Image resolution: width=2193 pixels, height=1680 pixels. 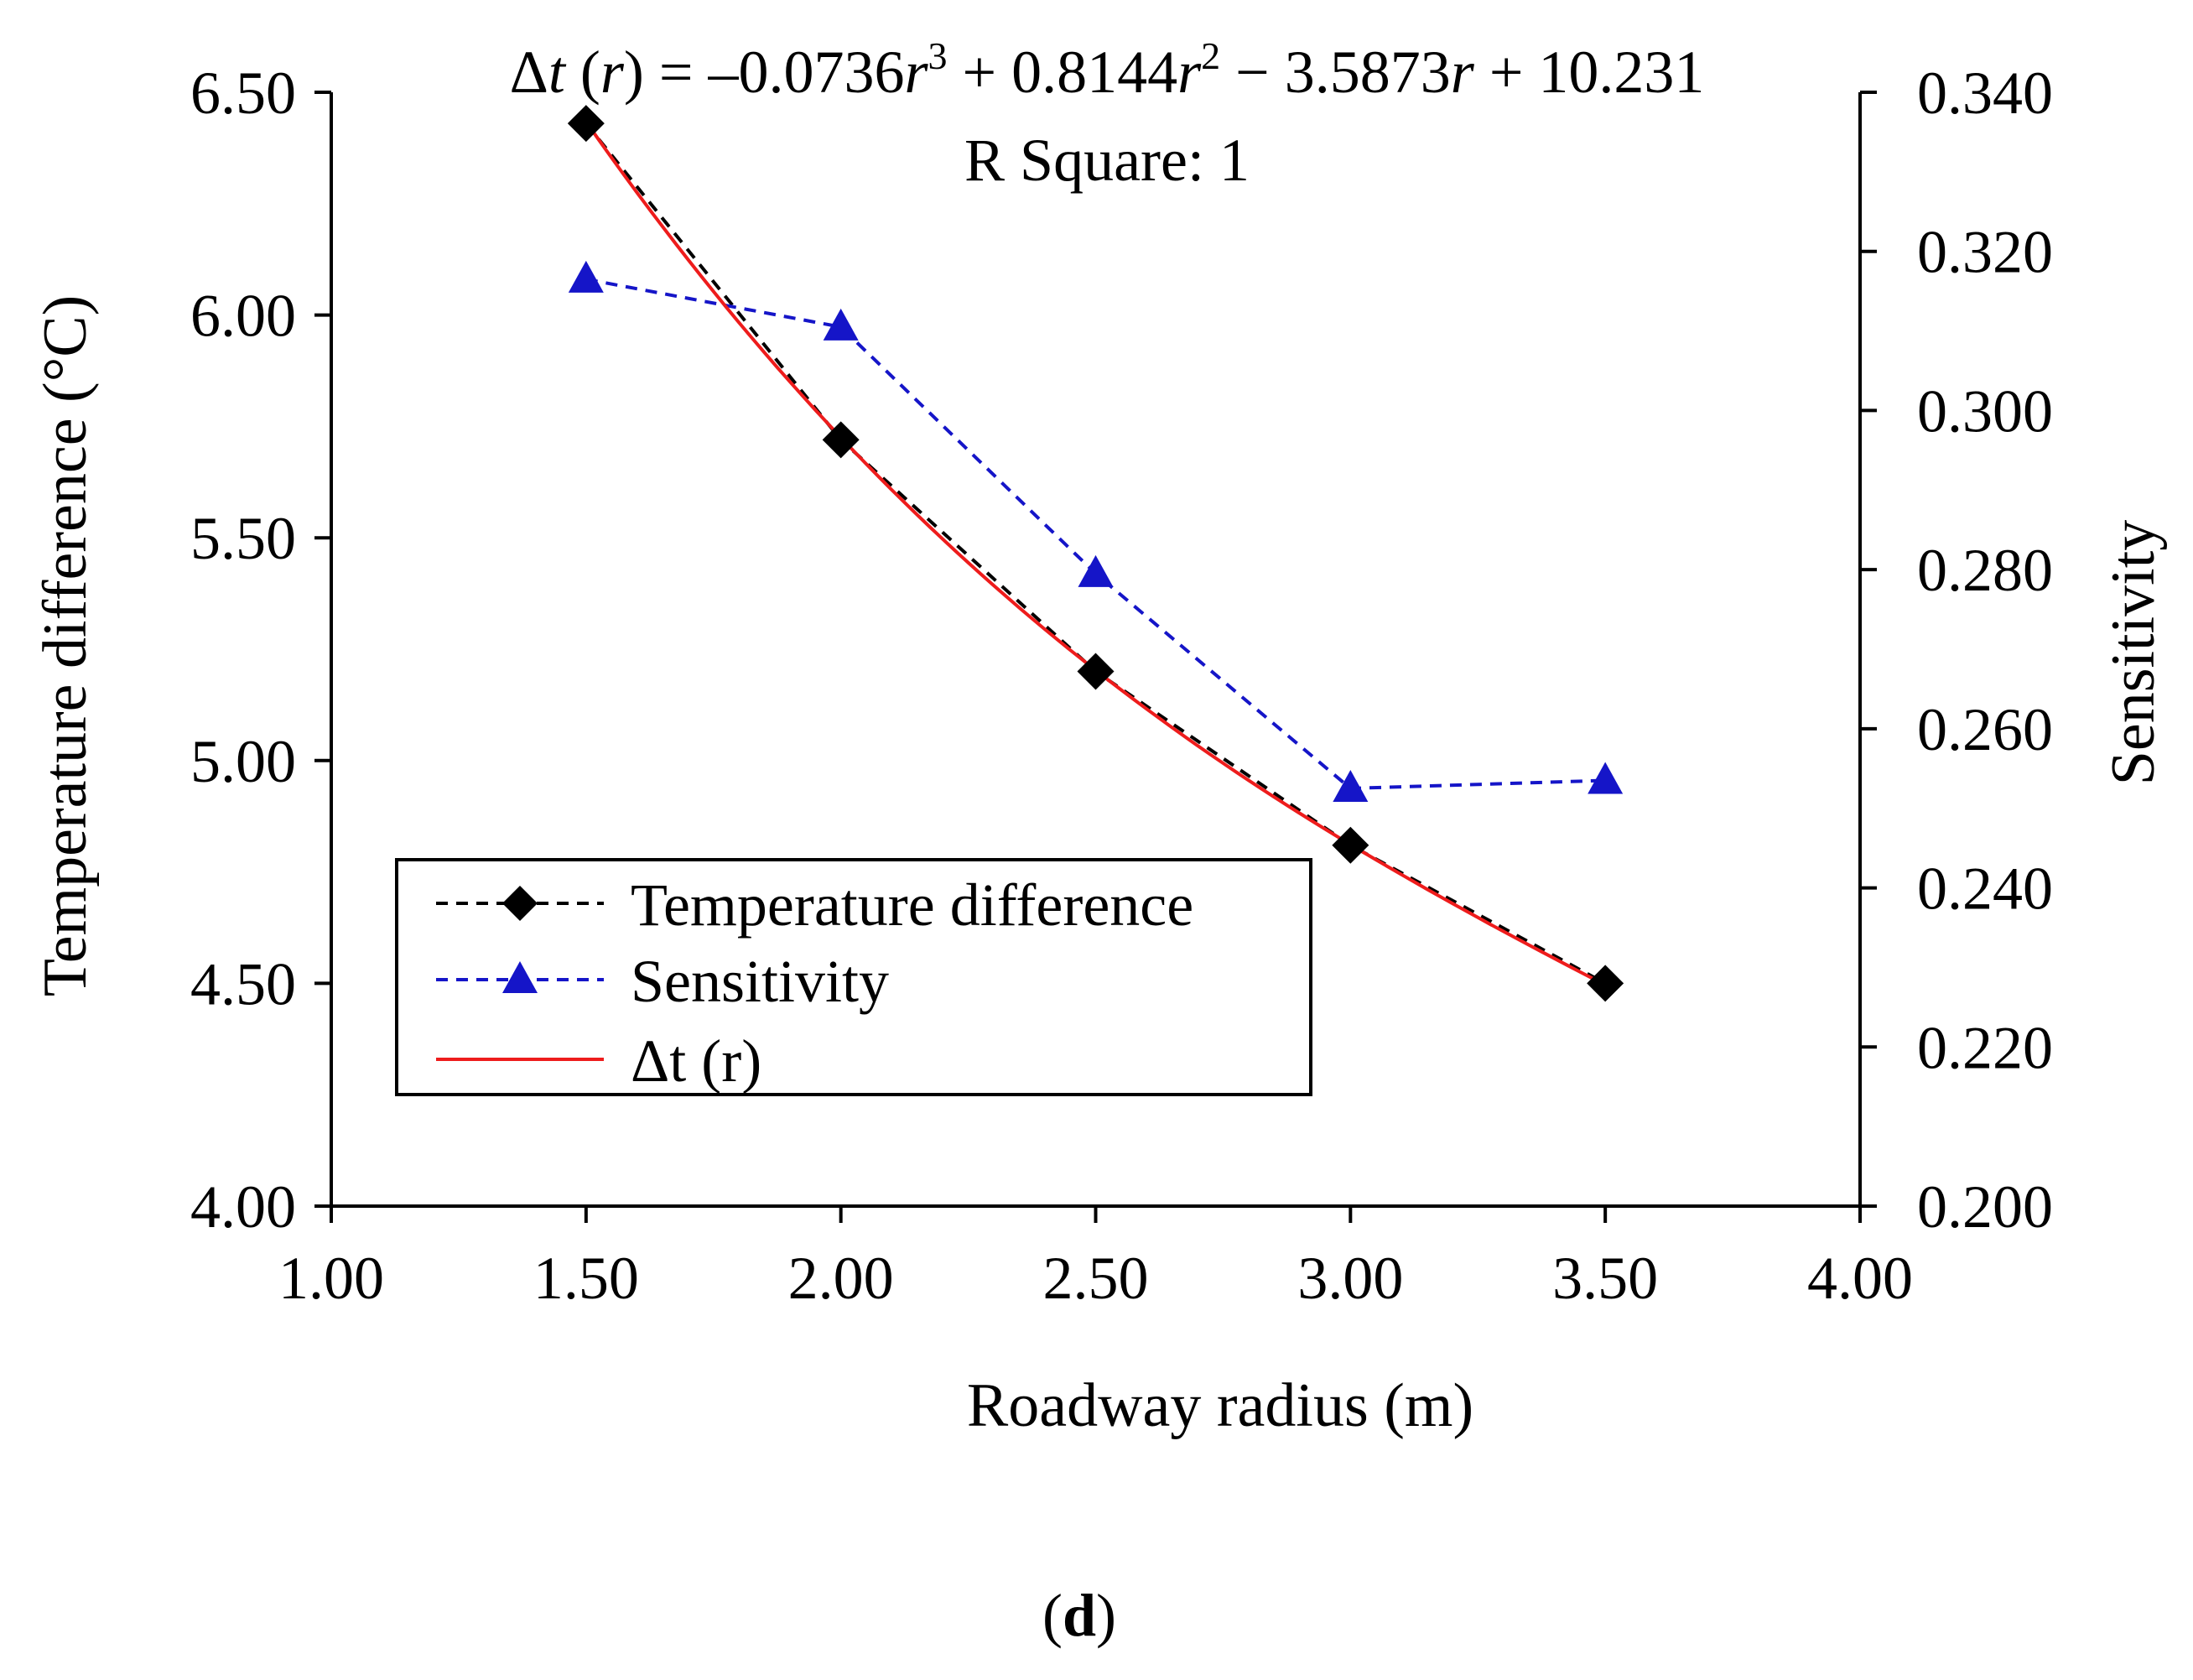 I want to click on y-axis-left-title: Temperature difference (°C), so click(x=65, y=646).